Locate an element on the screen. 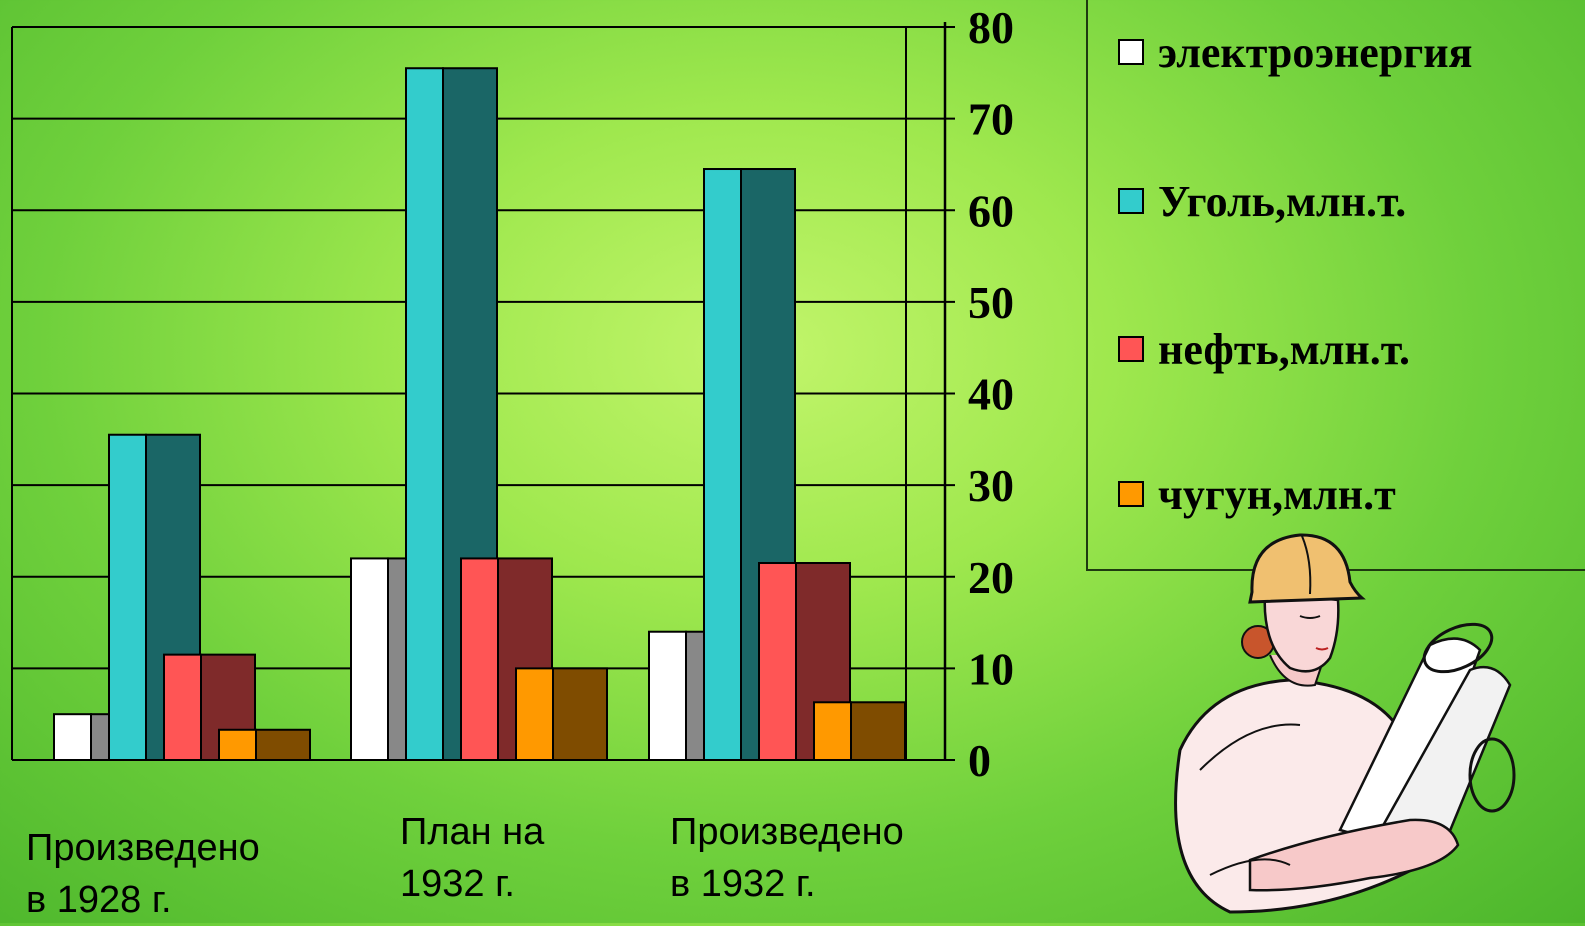  legend-item-oil: нефть,млн.т. is located at coordinates (1264, 349).